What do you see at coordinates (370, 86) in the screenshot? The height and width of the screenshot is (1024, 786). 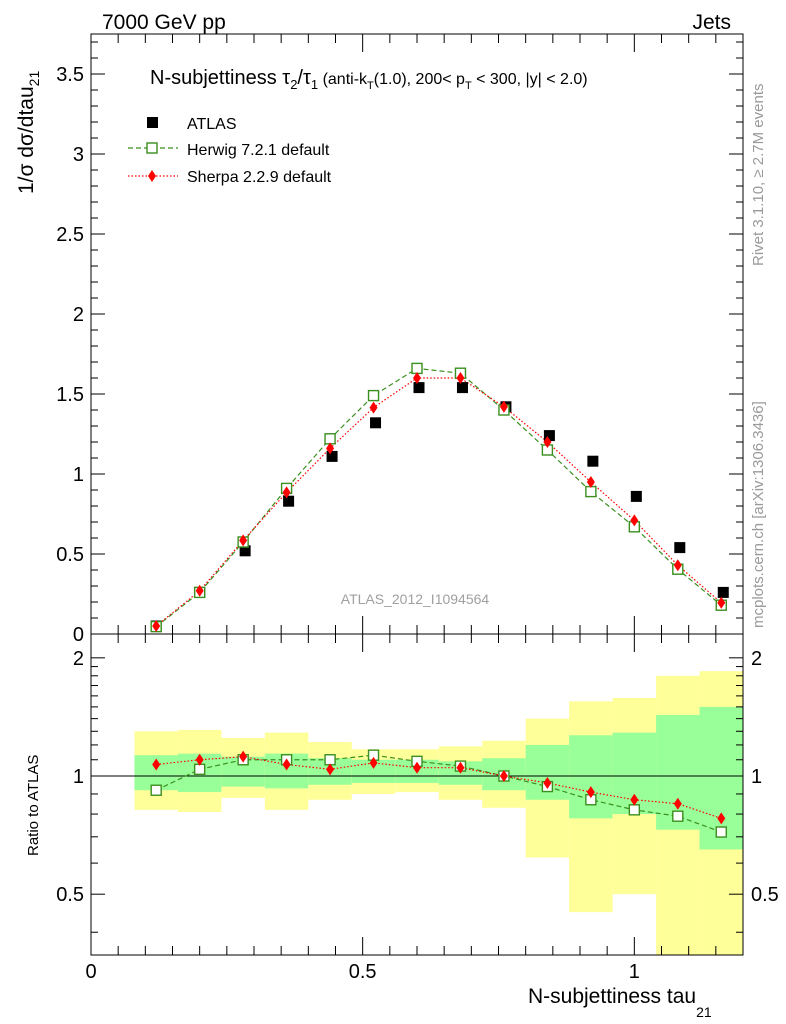 I see `title-cut-a-sub: T` at bounding box center [370, 86].